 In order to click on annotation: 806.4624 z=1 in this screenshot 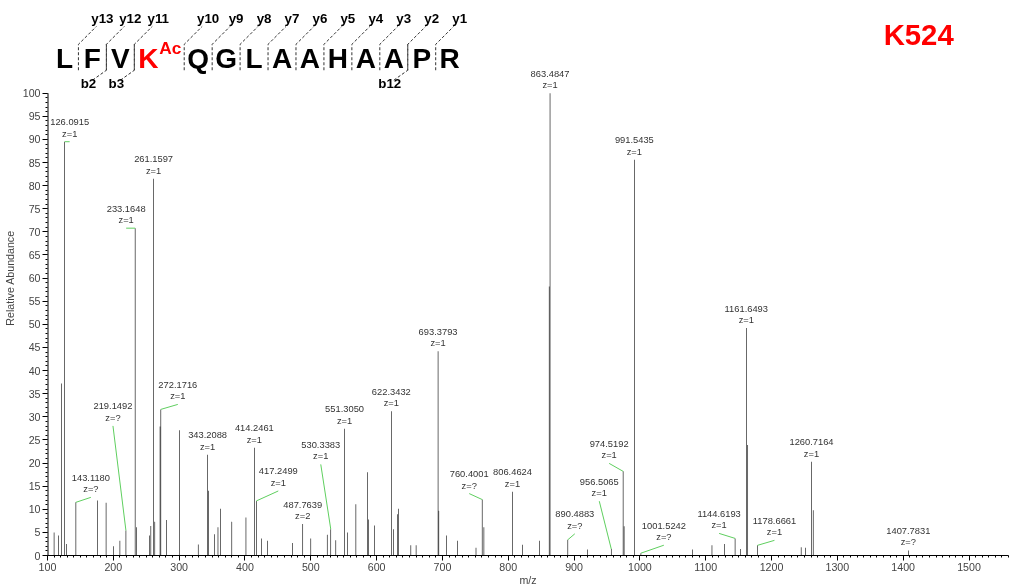, I will do `click(512, 478)`.